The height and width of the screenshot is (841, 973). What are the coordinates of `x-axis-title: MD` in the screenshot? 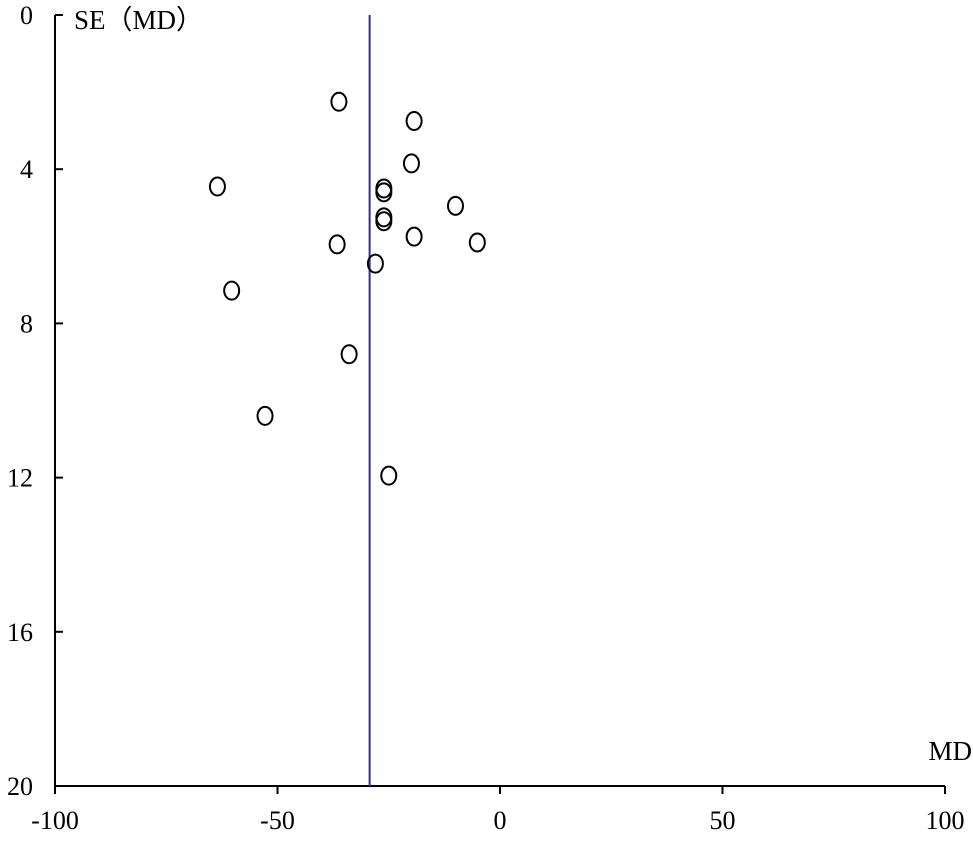 It's located at (950, 751).